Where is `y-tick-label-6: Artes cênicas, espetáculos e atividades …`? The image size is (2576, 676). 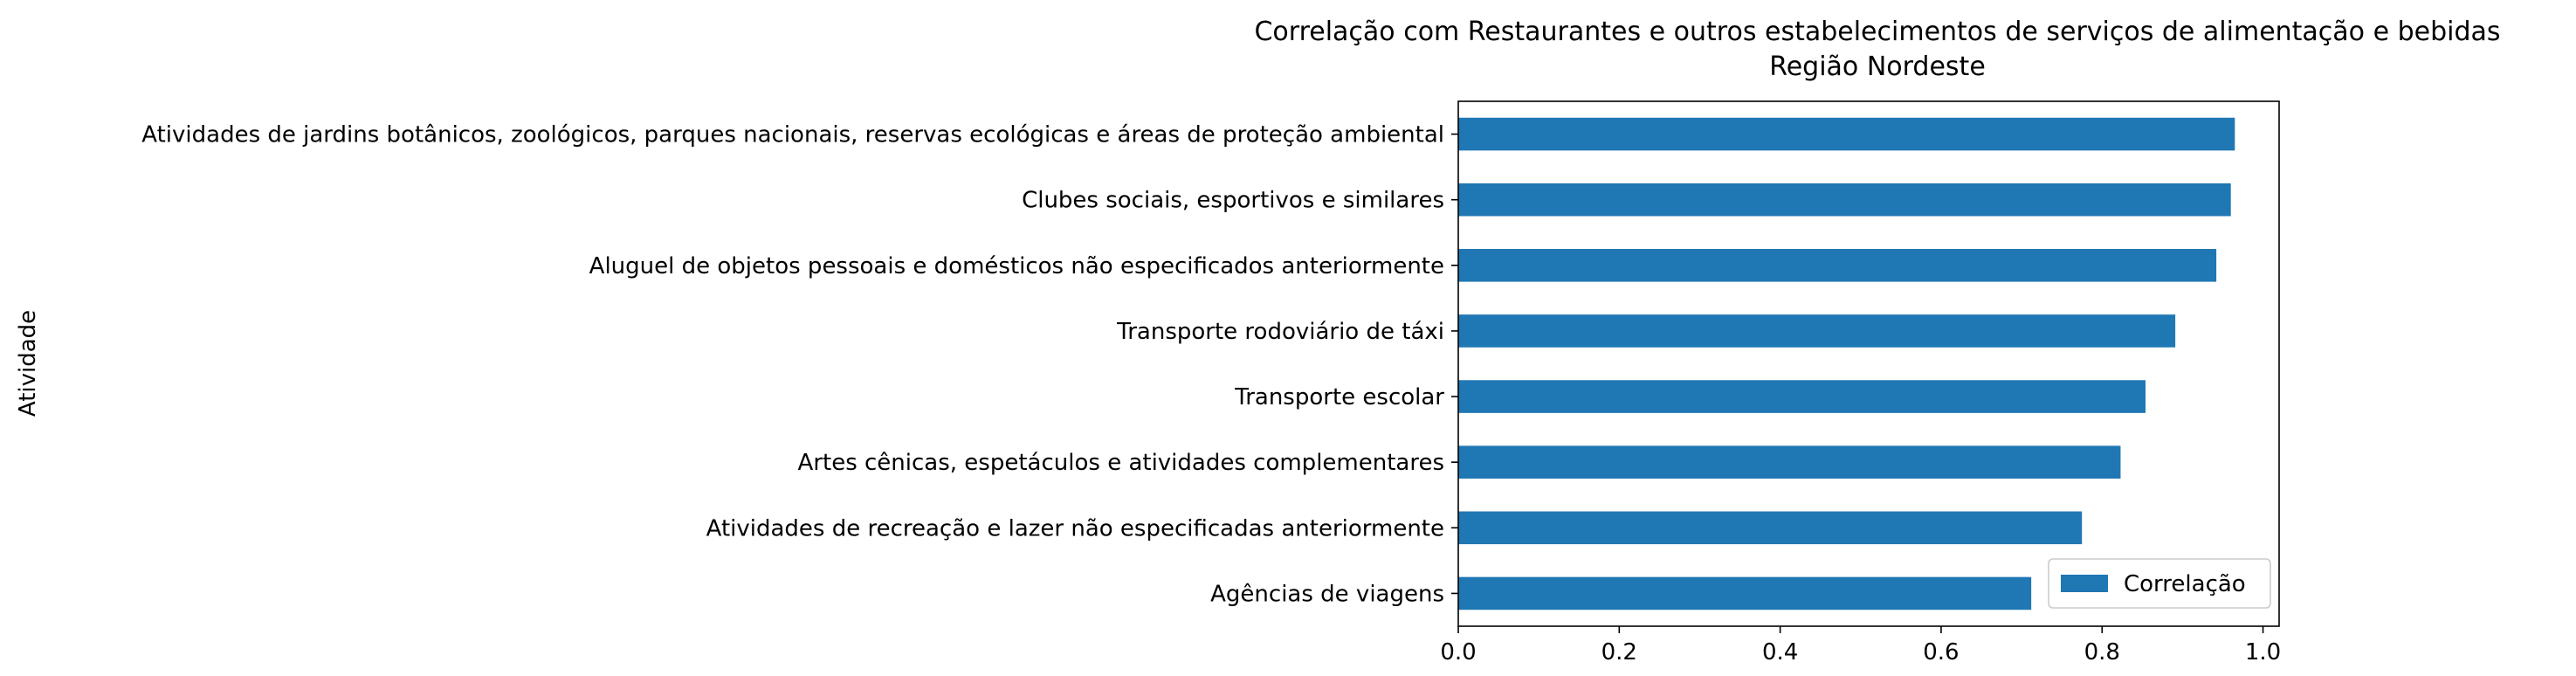
y-tick-label-6: Artes cênicas, espetáculos e atividades … is located at coordinates (1121, 463).